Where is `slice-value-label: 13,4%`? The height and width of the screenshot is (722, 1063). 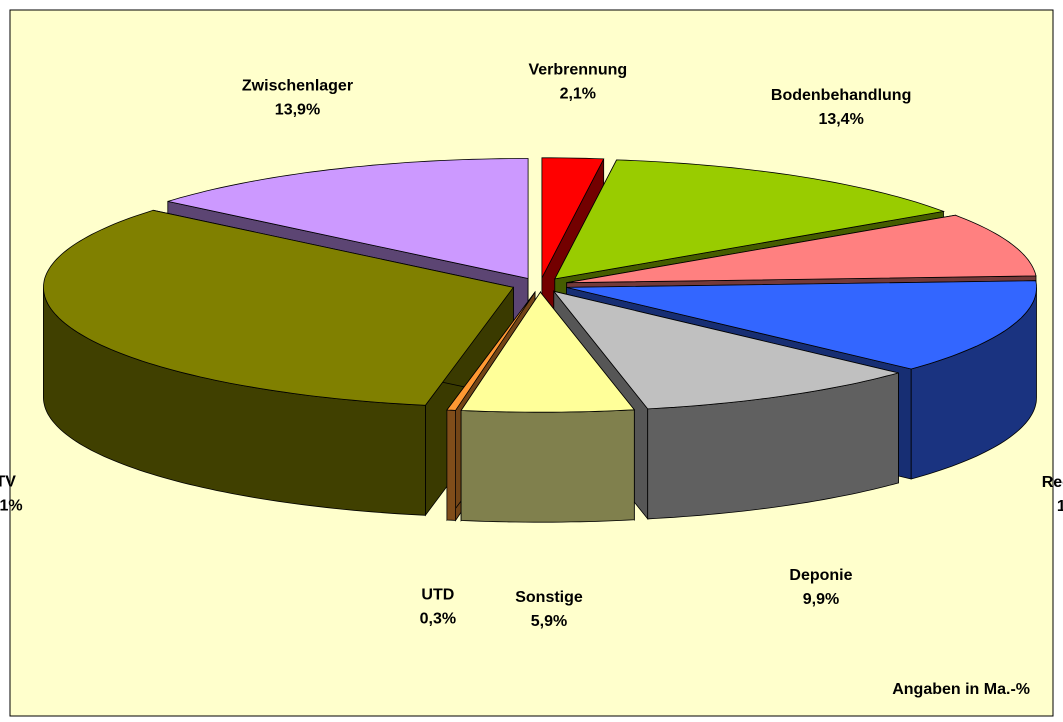 slice-value-label: 13,4% is located at coordinates (840, 119).